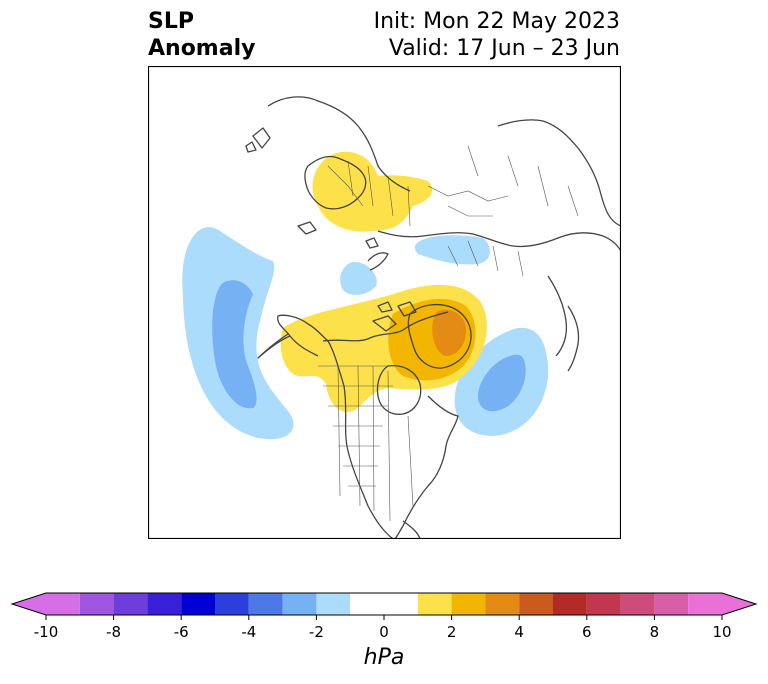  What do you see at coordinates (181, 632) in the screenshot?
I see `colorbar-tick-label: -6` at bounding box center [181, 632].